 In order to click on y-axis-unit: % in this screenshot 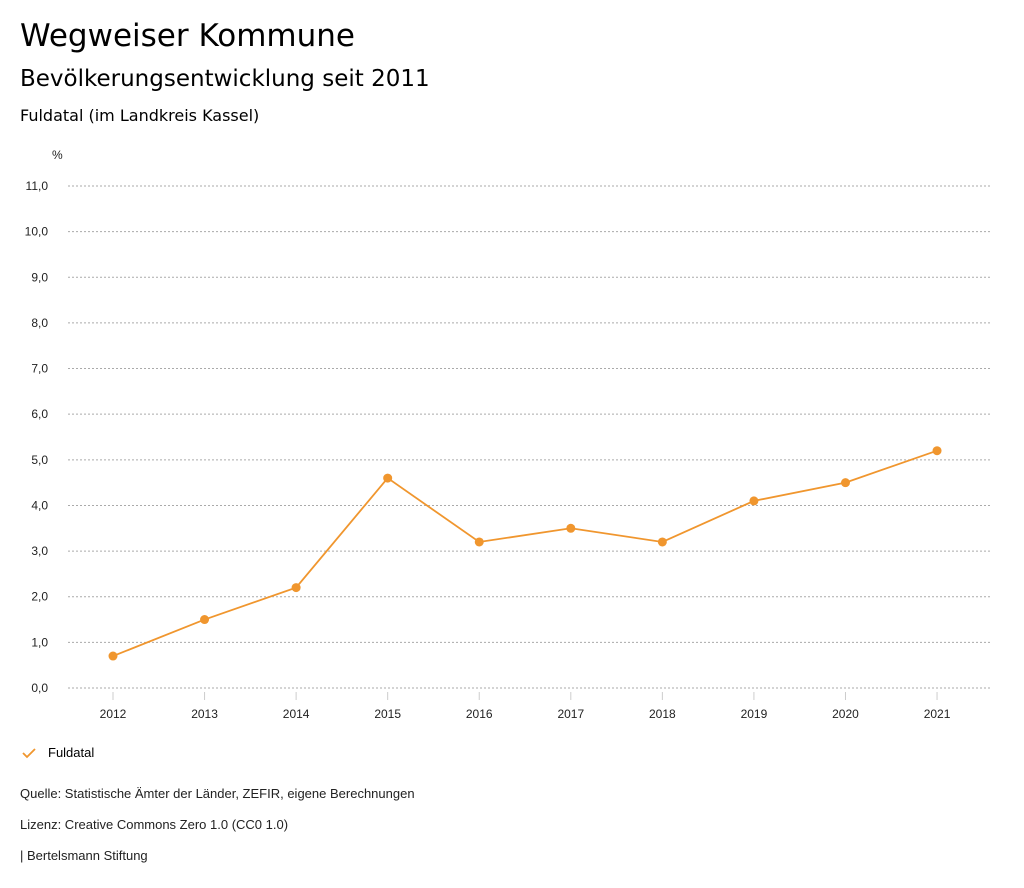, I will do `click(57, 155)`.